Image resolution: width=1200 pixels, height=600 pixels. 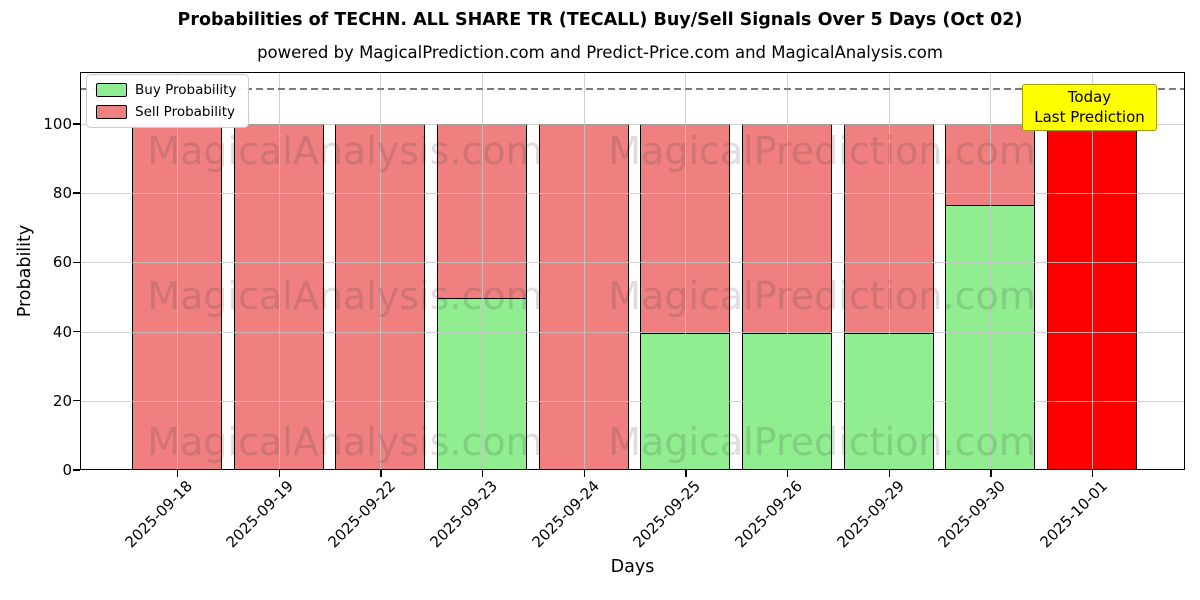 I want to click on x-tick-label-2025-09-30: 2025-09-30, so click(x=972, y=514).